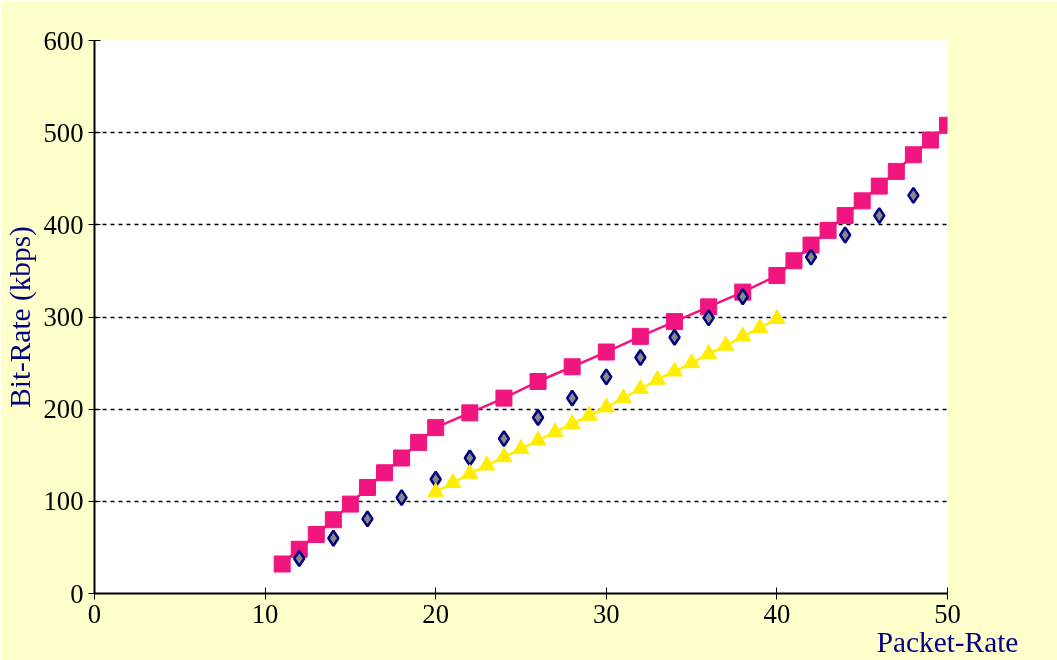  Describe the element at coordinates (63, 40) in the screenshot. I see `y-tick-label: 600` at that location.